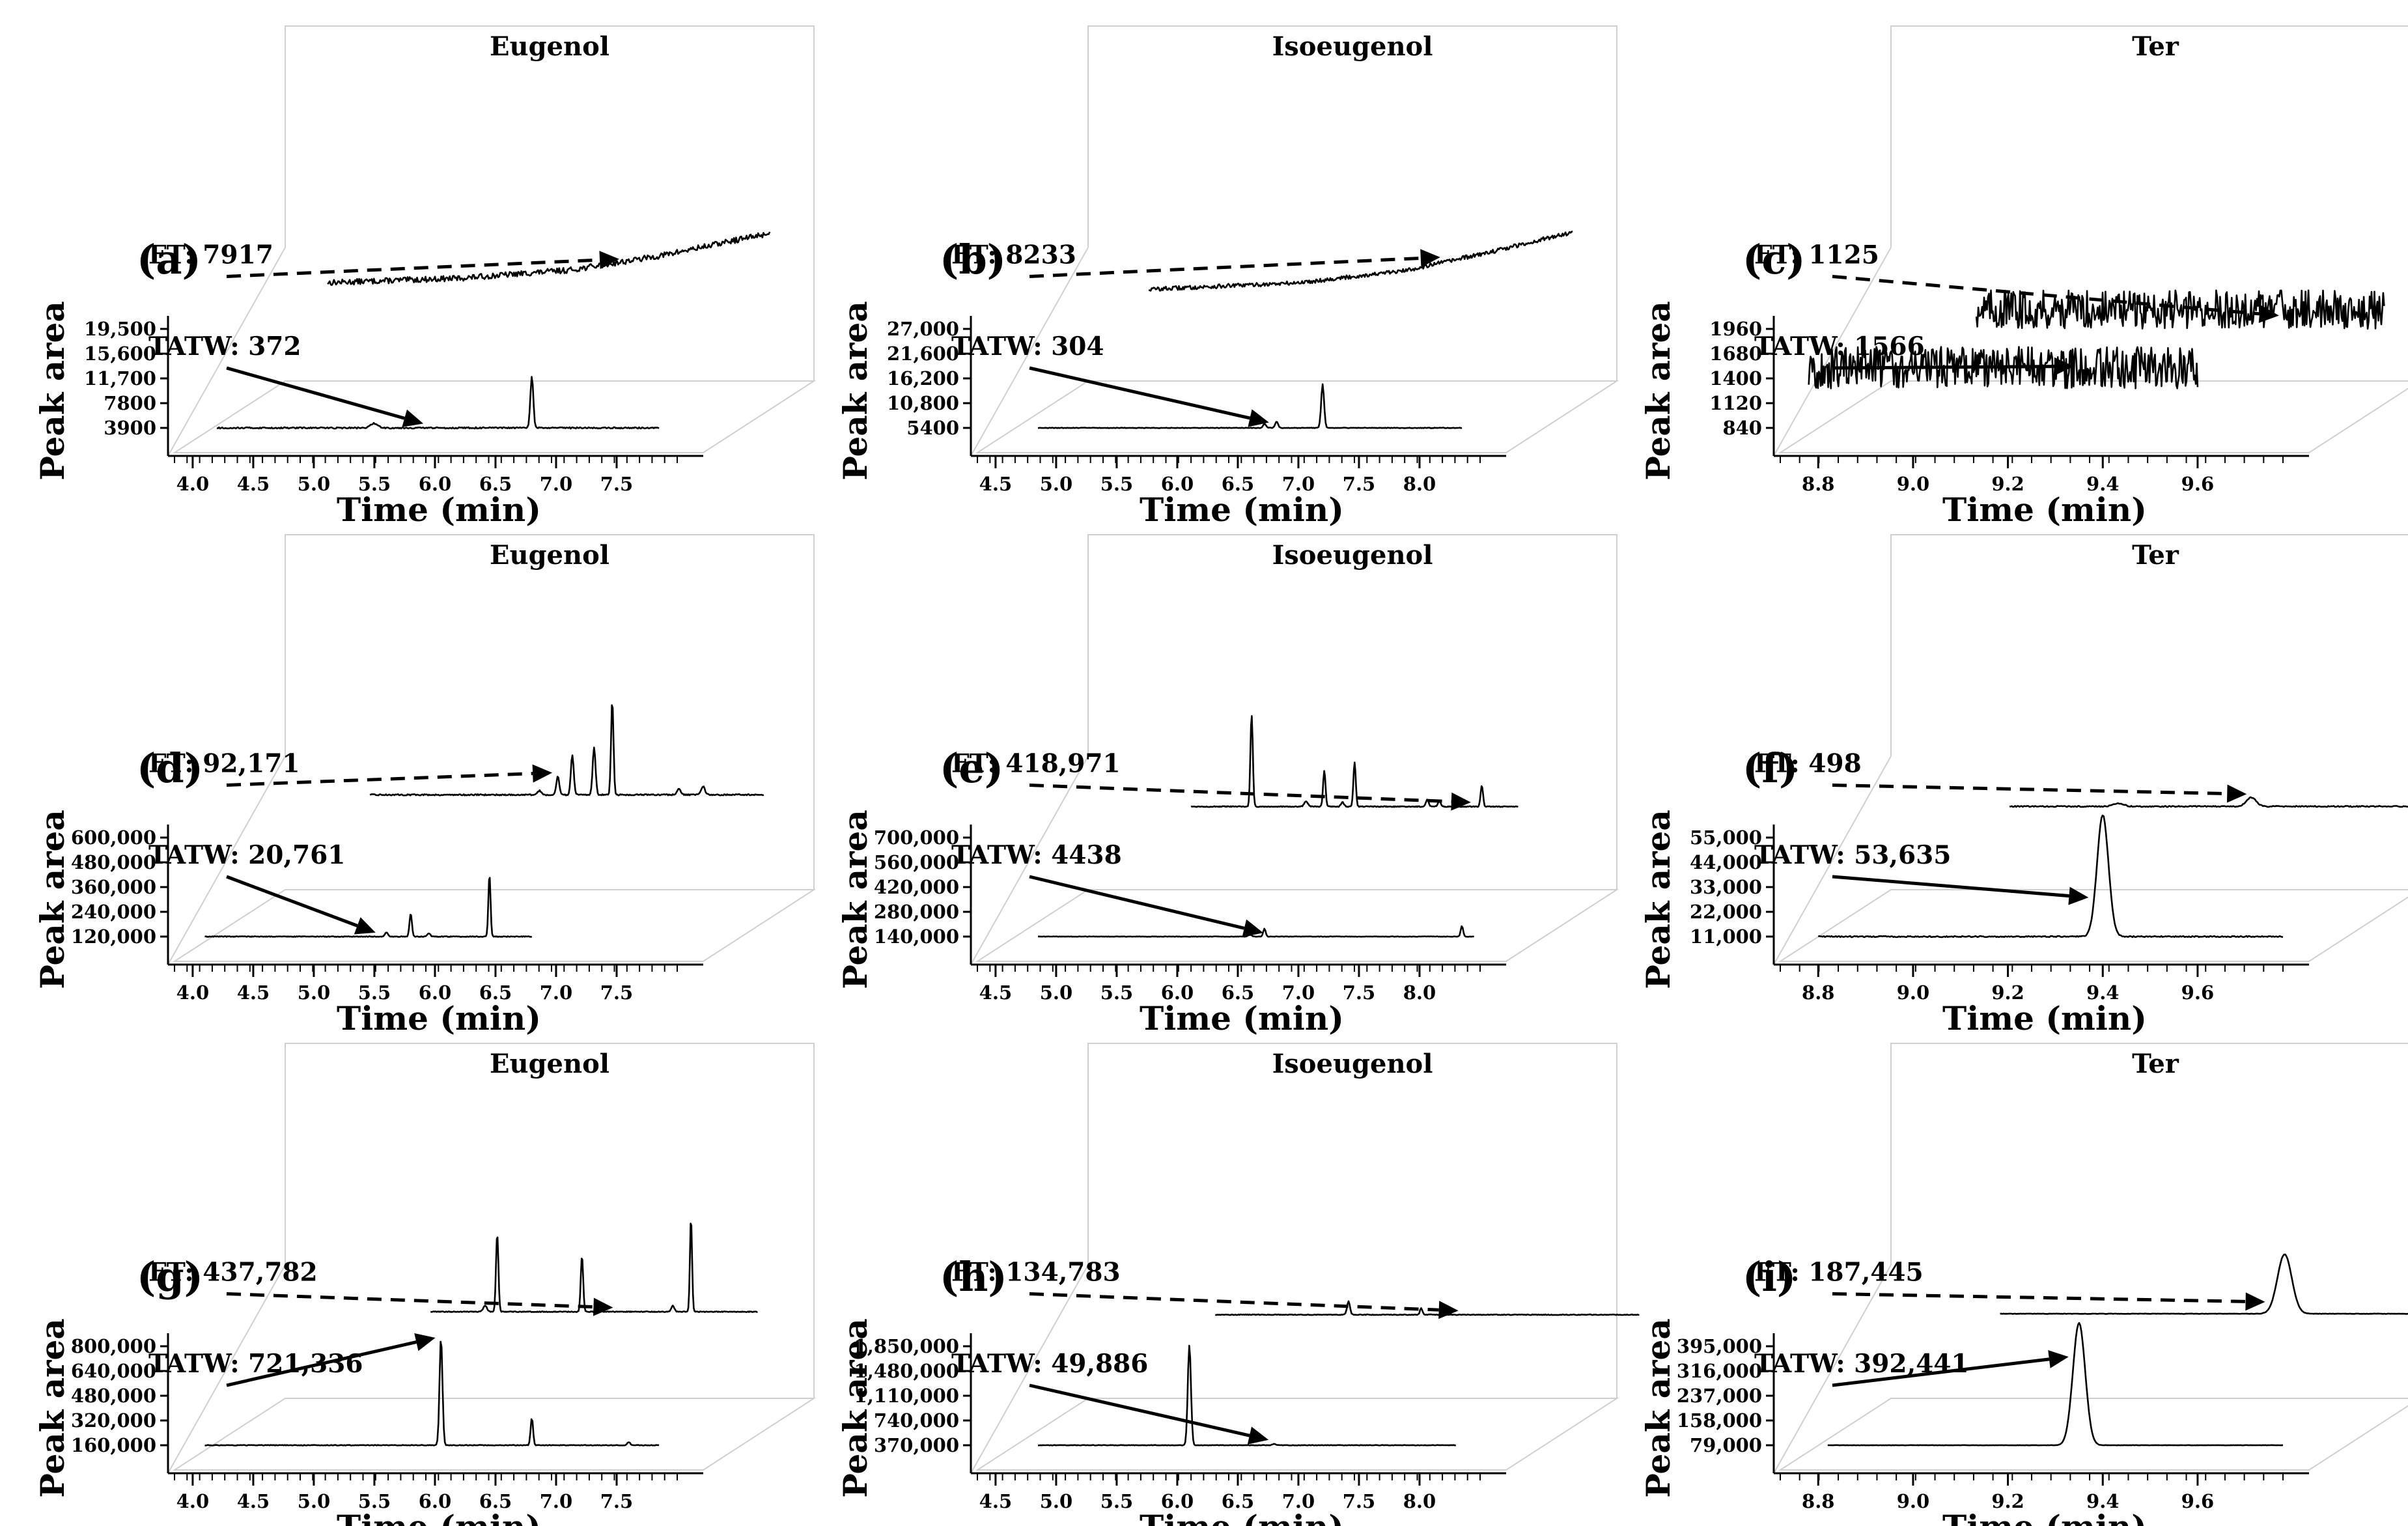  Describe the element at coordinates (907, 1396) in the screenshot. I see `y-tick-label: 1,110,000` at that location.